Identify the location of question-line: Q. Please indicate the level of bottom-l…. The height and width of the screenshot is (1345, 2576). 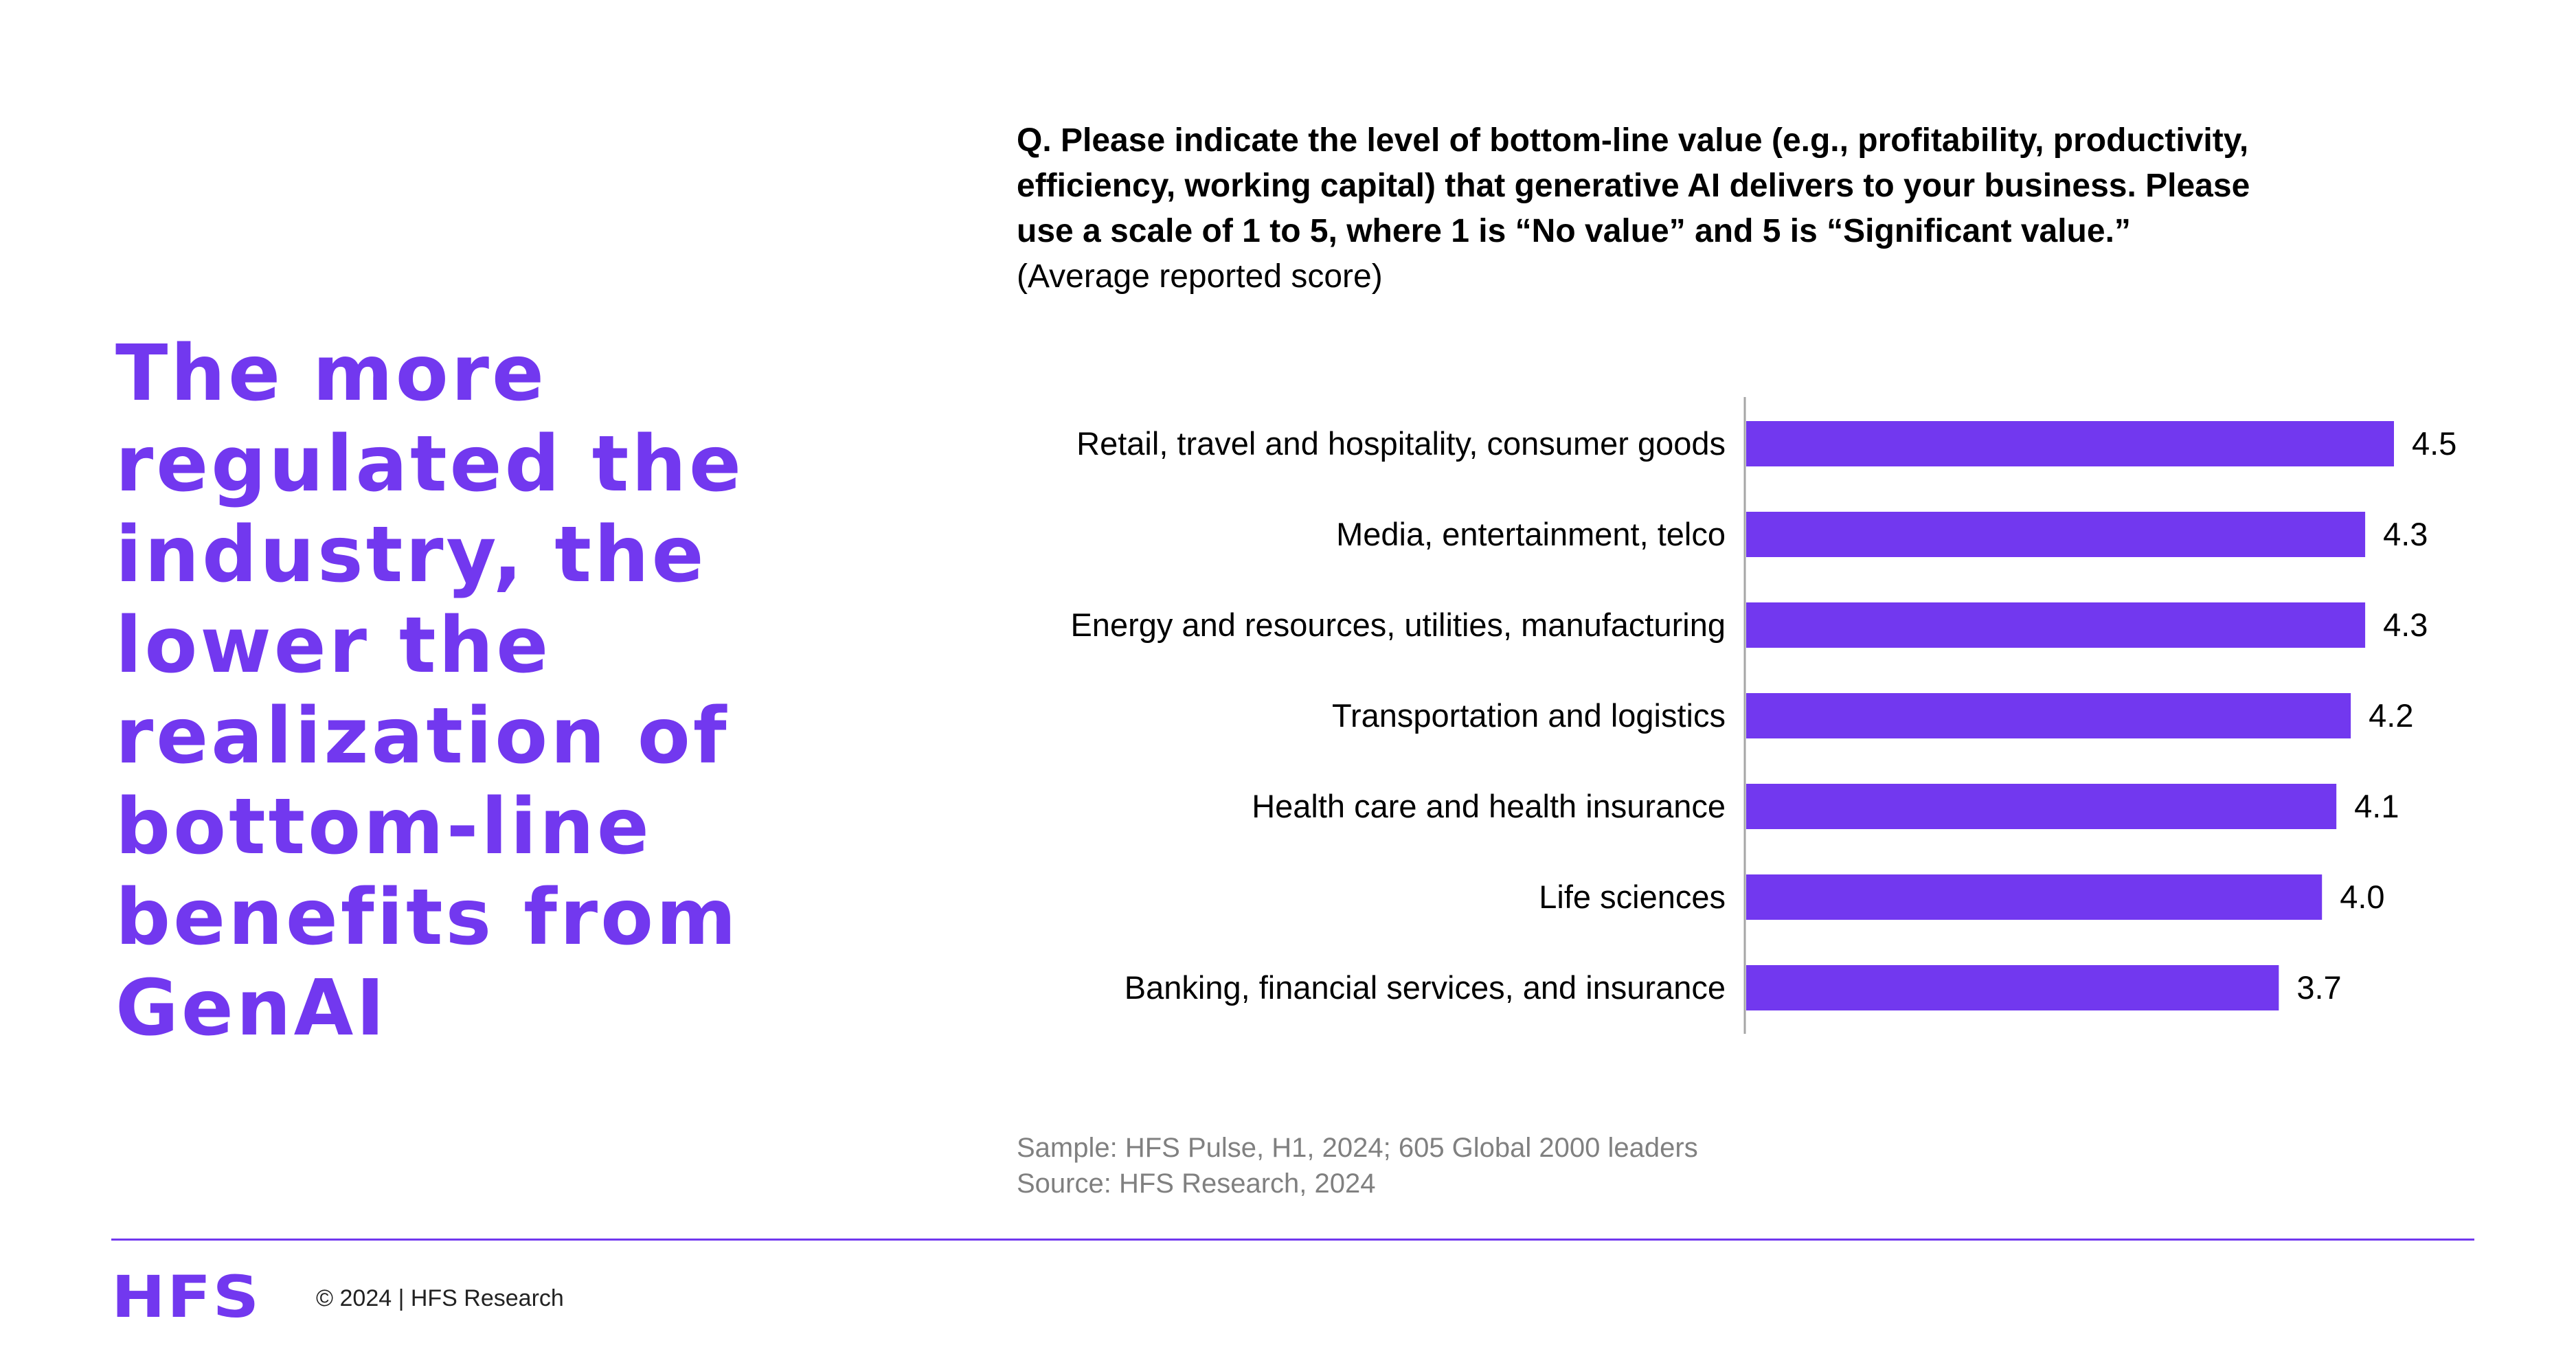
(1633, 140).